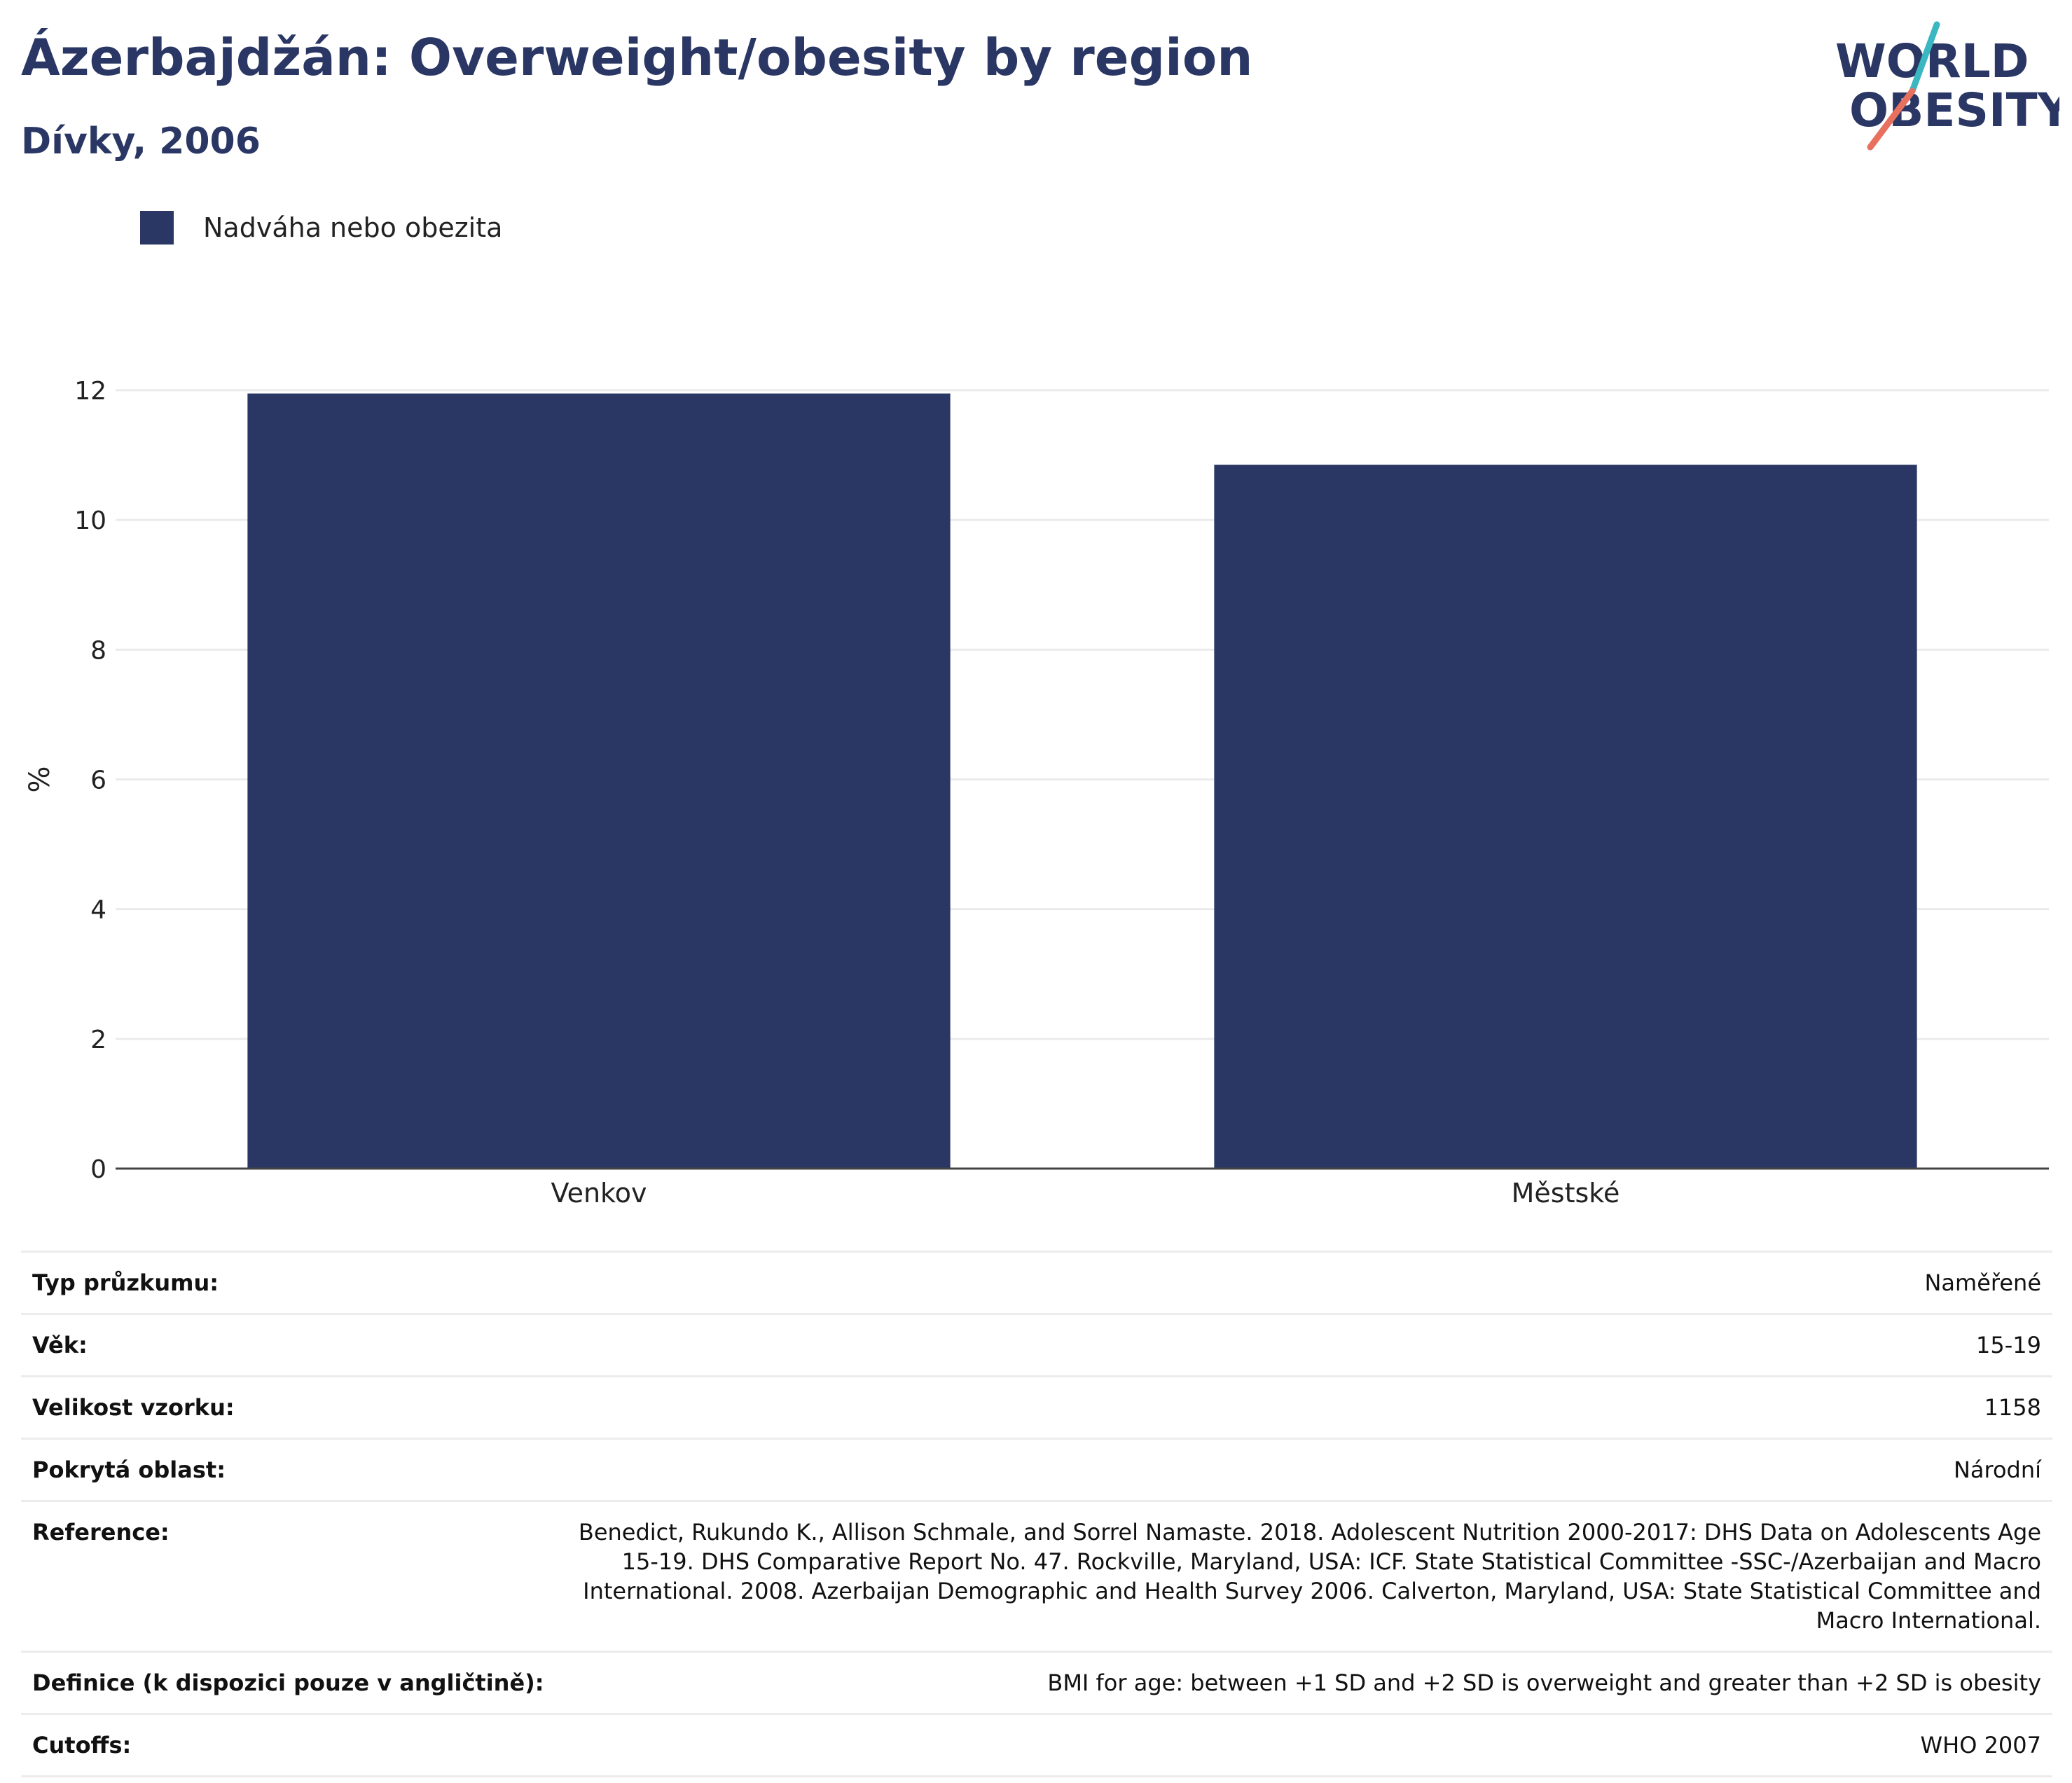  What do you see at coordinates (2013, 1407) in the screenshot?
I see `info-value: 1158` at bounding box center [2013, 1407].